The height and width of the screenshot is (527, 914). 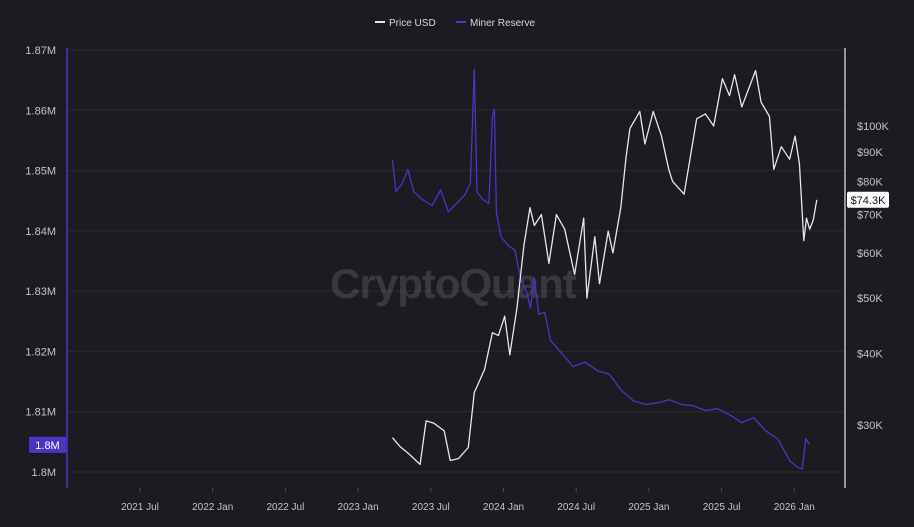 What do you see at coordinates (412, 23) in the screenshot?
I see `legend-price-label: Price USD` at bounding box center [412, 23].